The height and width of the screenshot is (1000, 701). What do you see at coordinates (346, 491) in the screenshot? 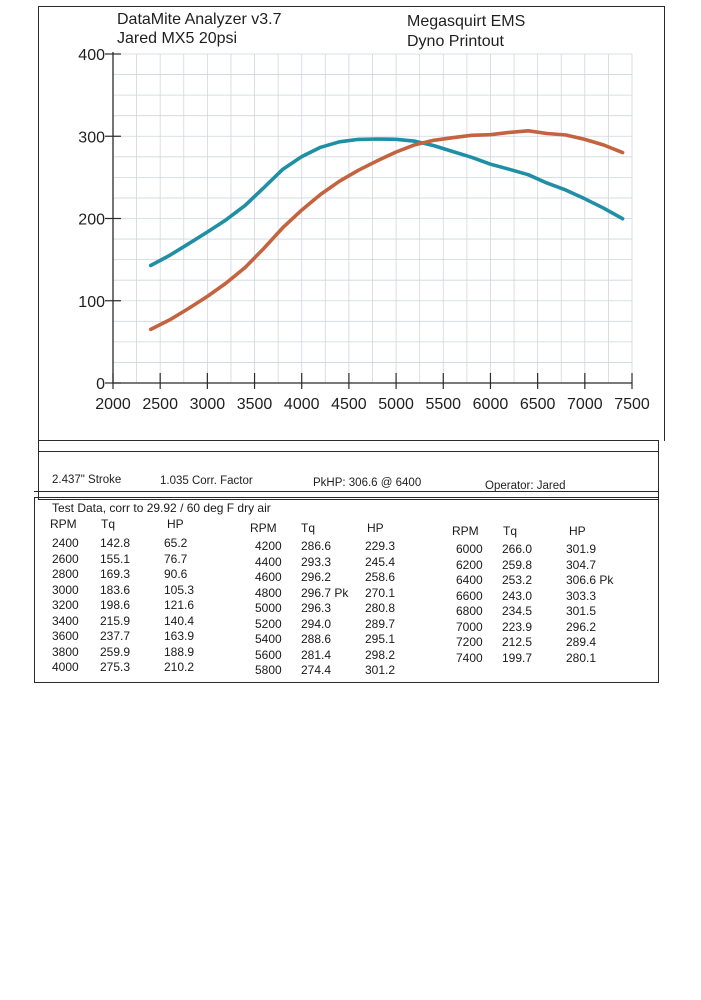
I see `table-divider` at bounding box center [346, 491].